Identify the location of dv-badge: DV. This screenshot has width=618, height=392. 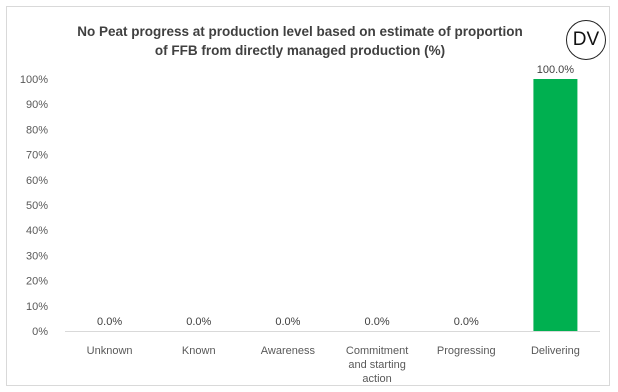
(586, 40).